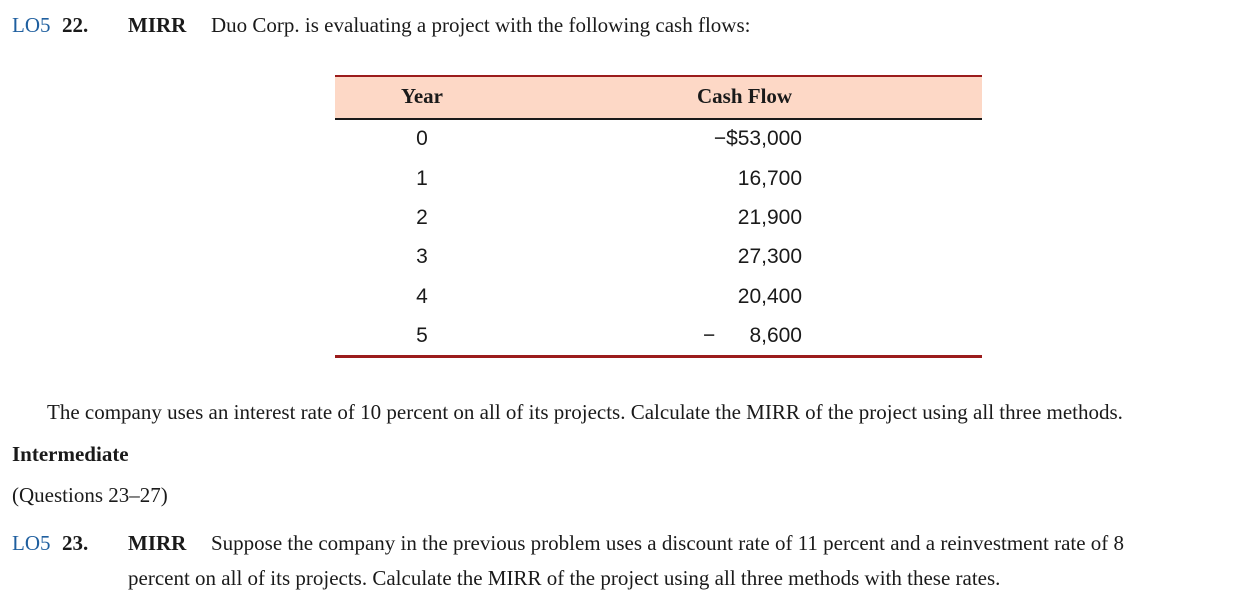  What do you see at coordinates (775, 335) in the screenshot?
I see `cash-flow-cell: 8,600` at bounding box center [775, 335].